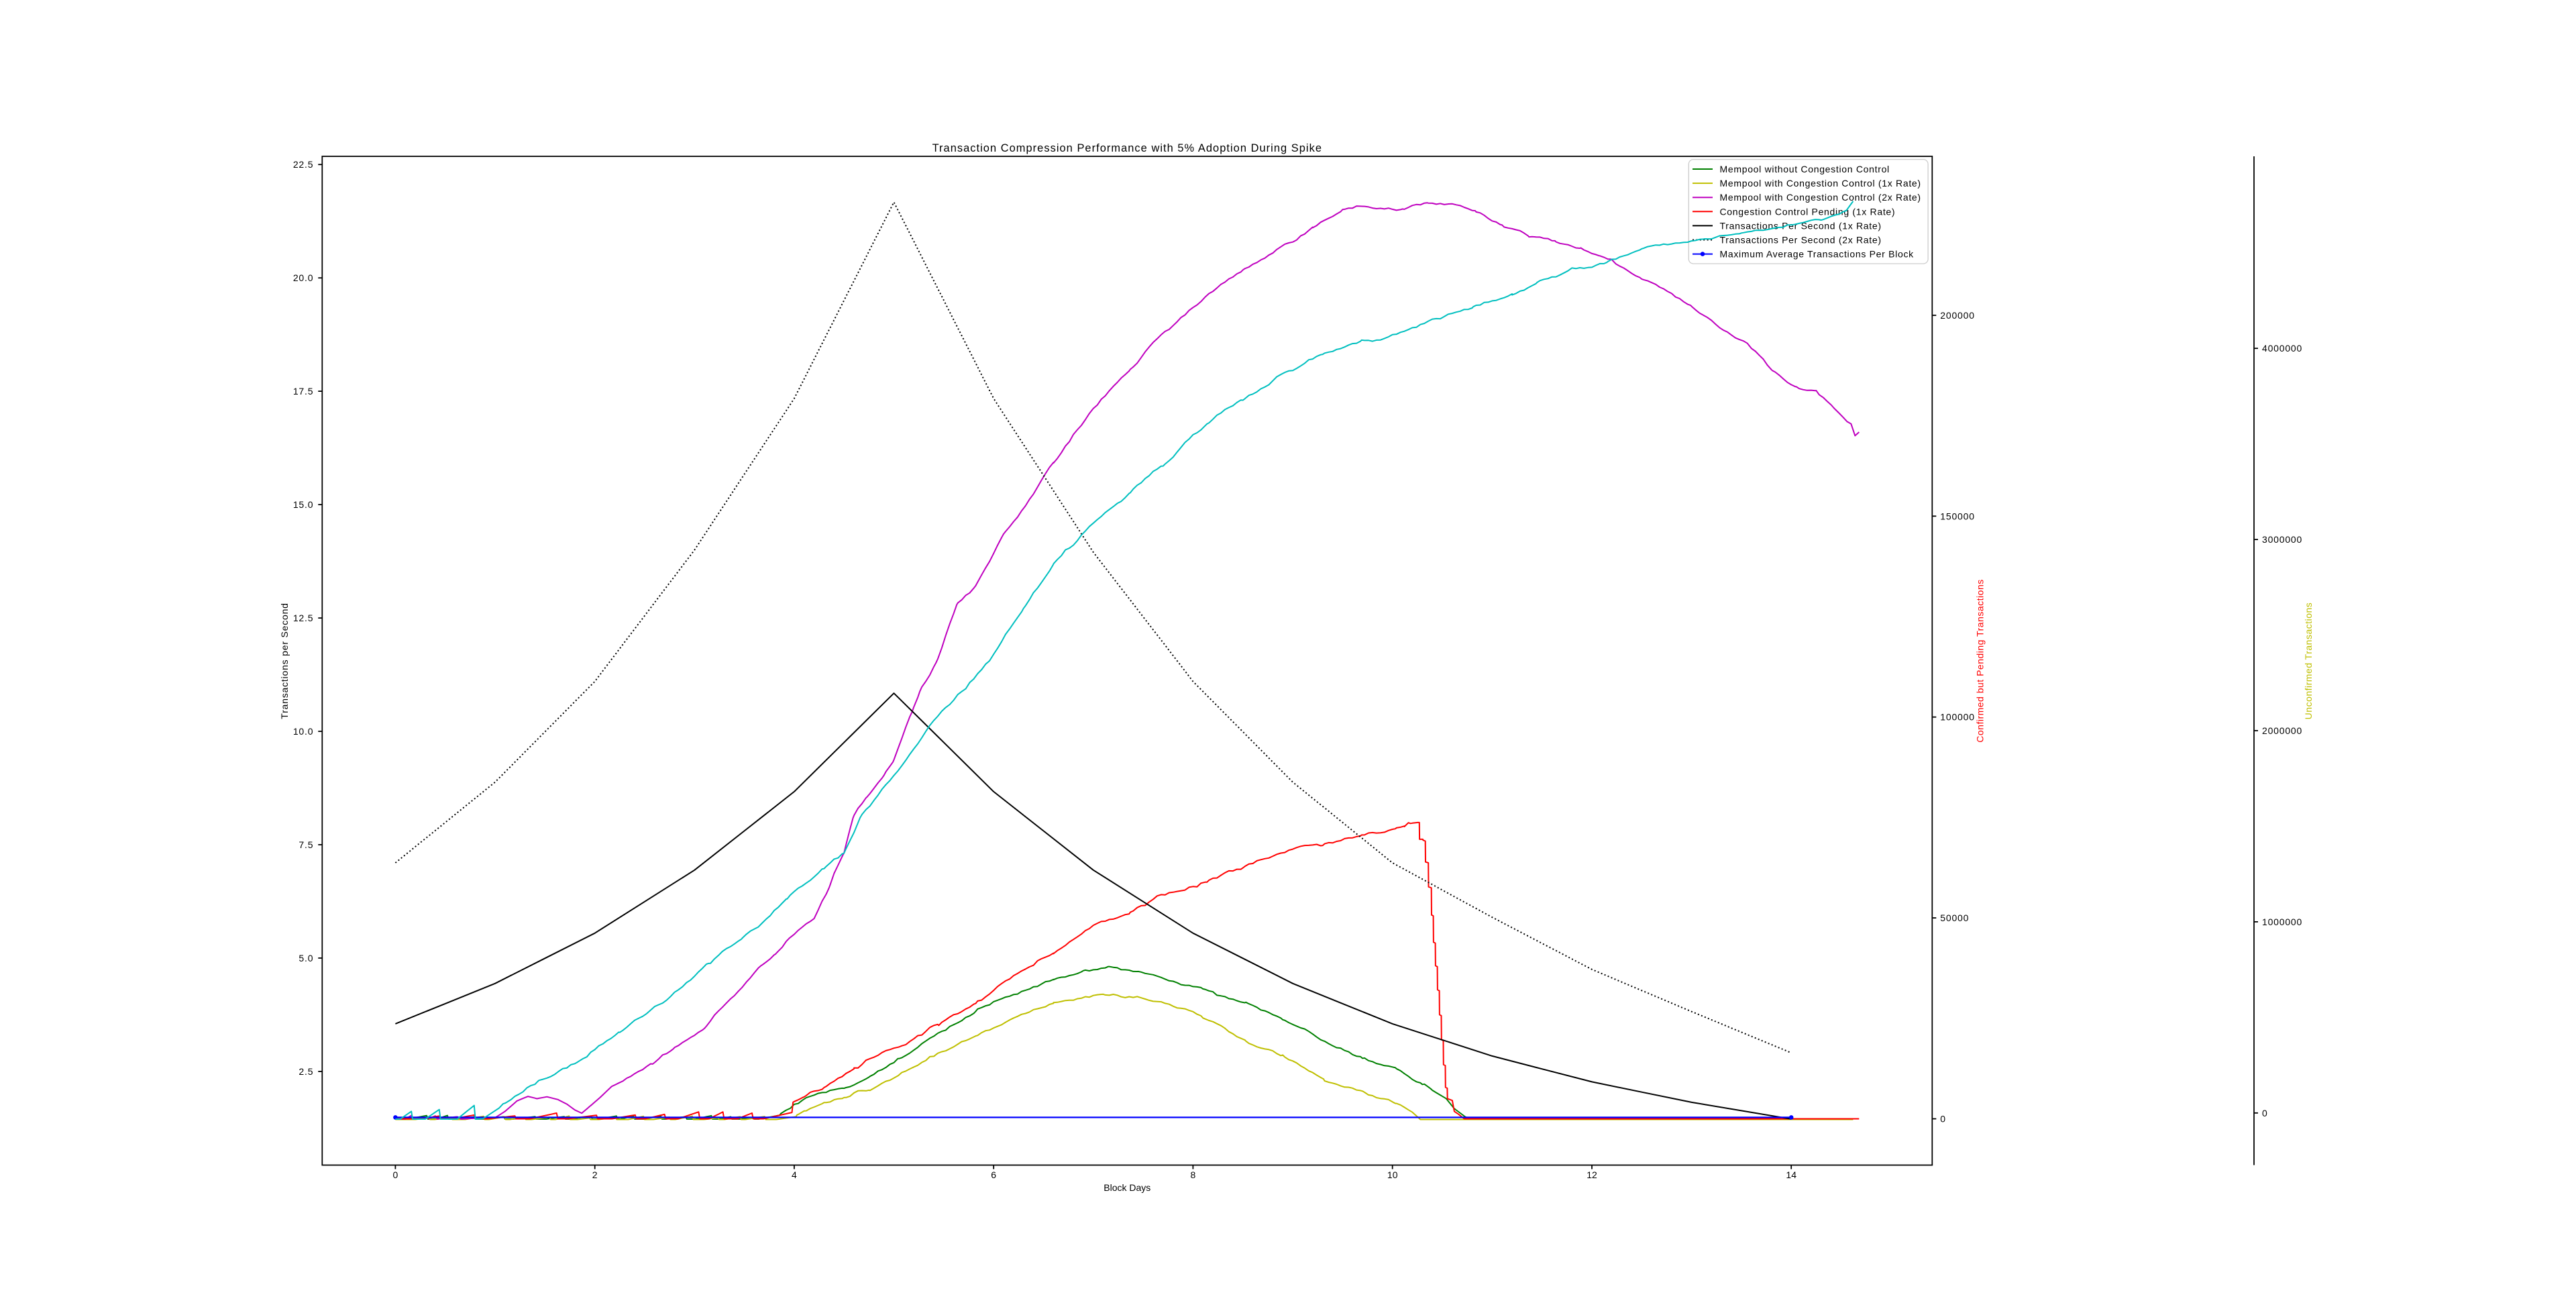 The width and height of the screenshot is (2576, 1307). What do you see at coordinates (1808, 211) in the screenshot?
I see `svg-text:Congestion Control Pending (1x: Congestion Control Pending (1x Rate)` at bounding box center [1808, 211].